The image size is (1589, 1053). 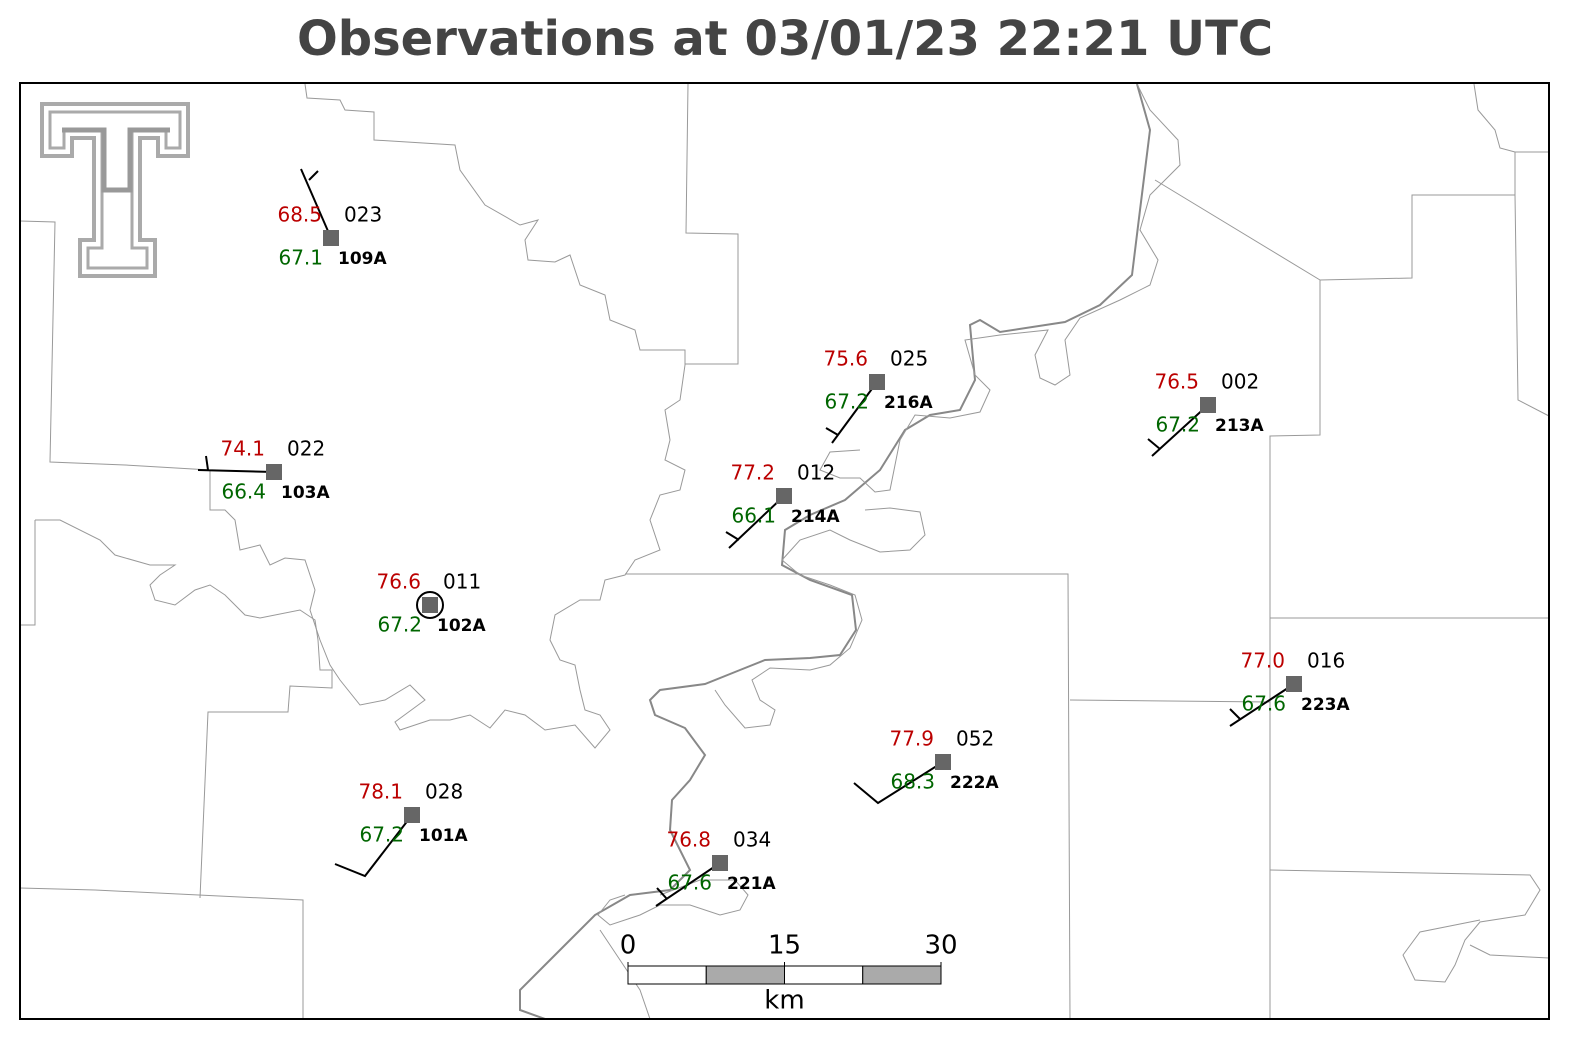 What do you see at coordinates (752, 473) in the screenshot?
I see `temperature: 77.2` at bounding box center [752, 473].